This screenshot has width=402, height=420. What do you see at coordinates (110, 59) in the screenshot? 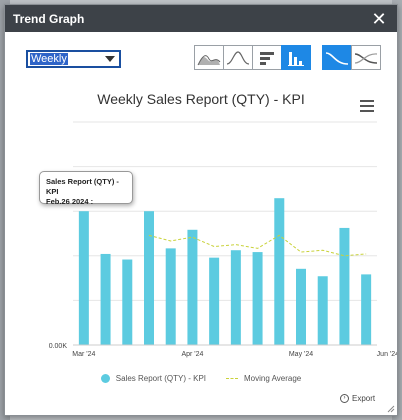
I see `chevron-down-icon` at bounding box center [110, 59].